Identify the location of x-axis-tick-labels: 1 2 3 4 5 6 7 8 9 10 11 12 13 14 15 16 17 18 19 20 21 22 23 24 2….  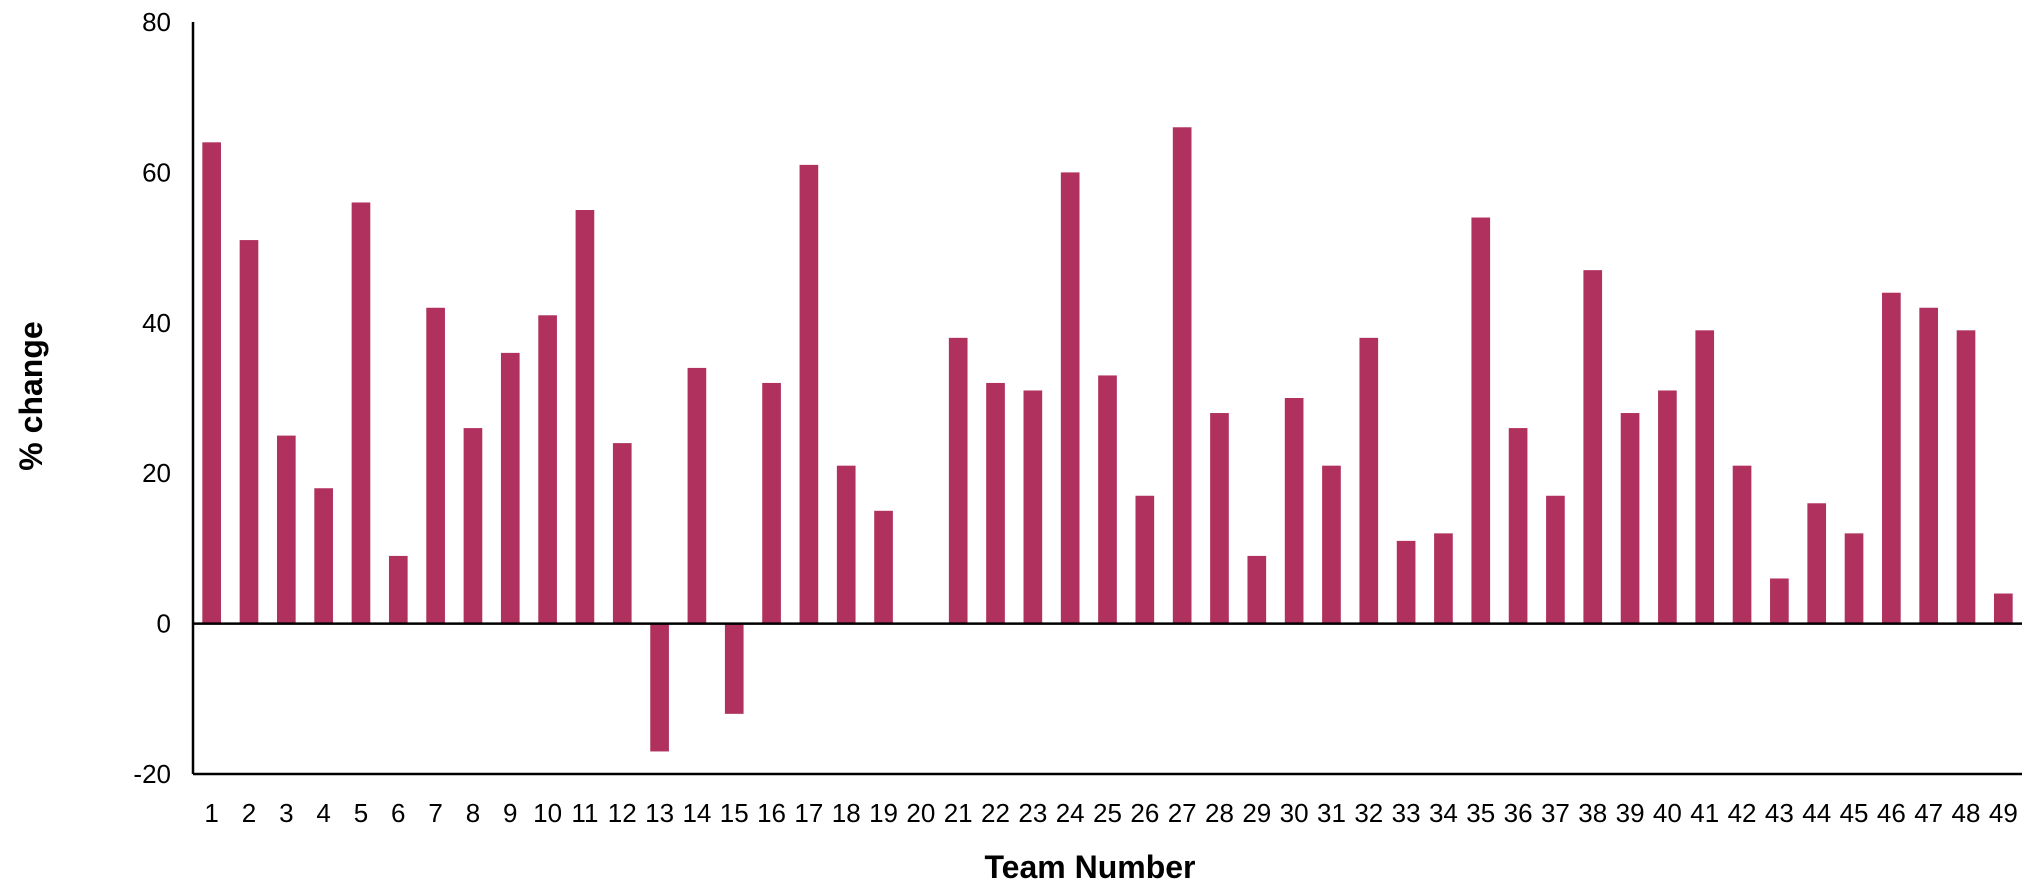
(1110, 813).